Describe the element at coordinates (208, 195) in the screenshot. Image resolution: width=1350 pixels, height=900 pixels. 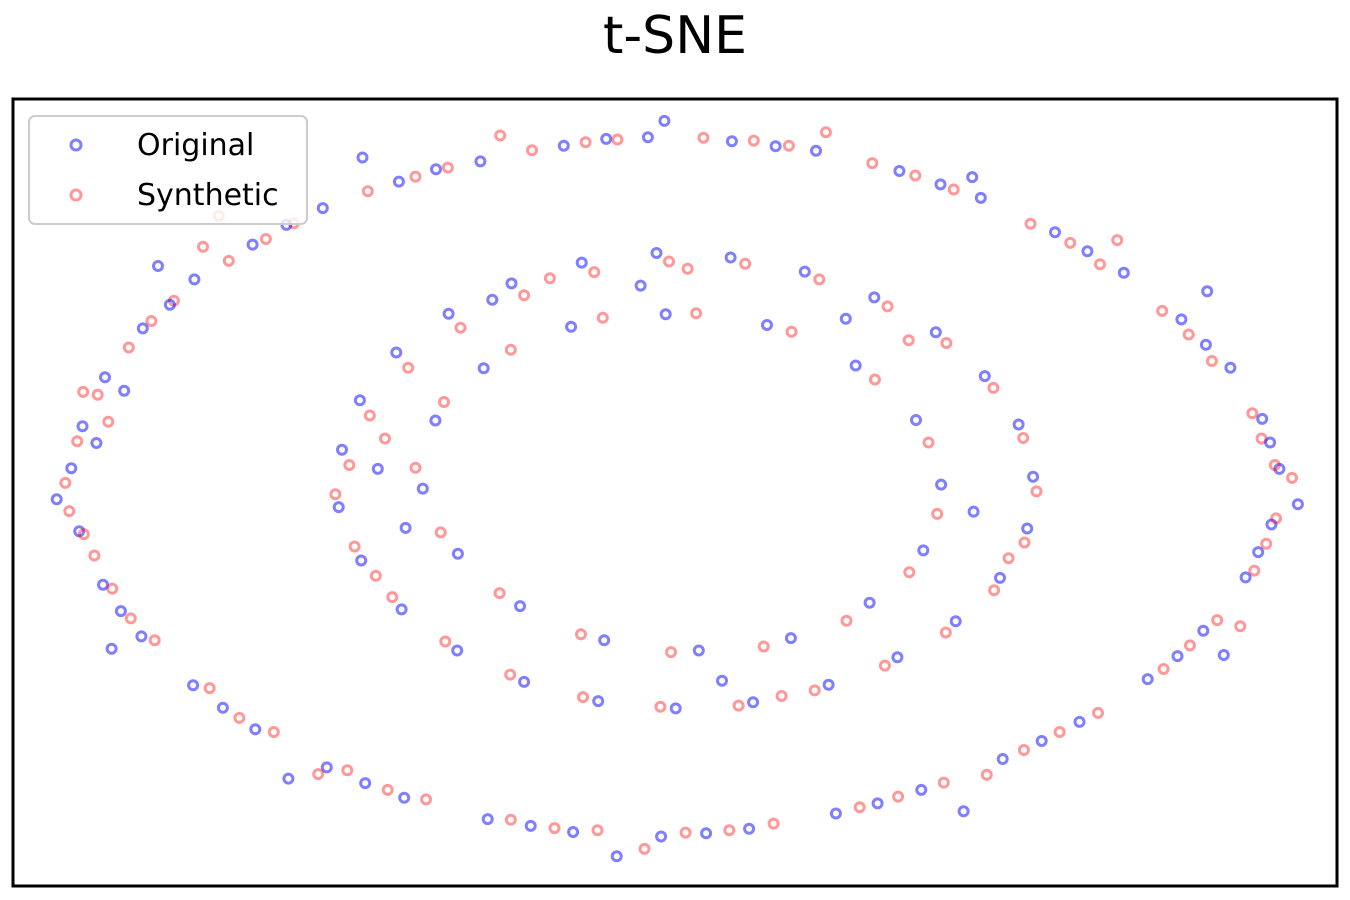
I see `legend-label-synthetic: Synthetic` at that location.